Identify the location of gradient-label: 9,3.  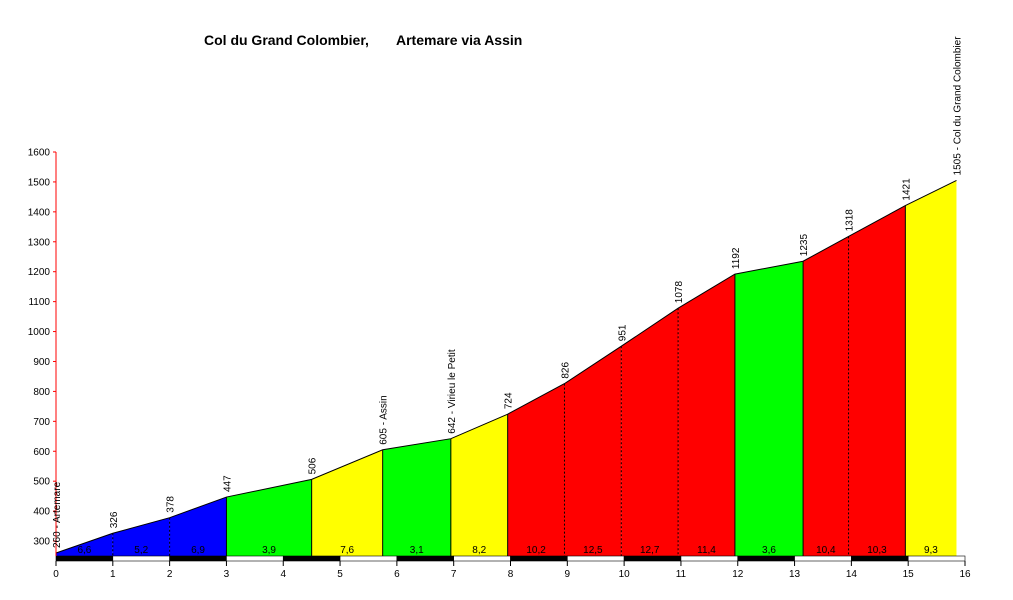
(931, 550).